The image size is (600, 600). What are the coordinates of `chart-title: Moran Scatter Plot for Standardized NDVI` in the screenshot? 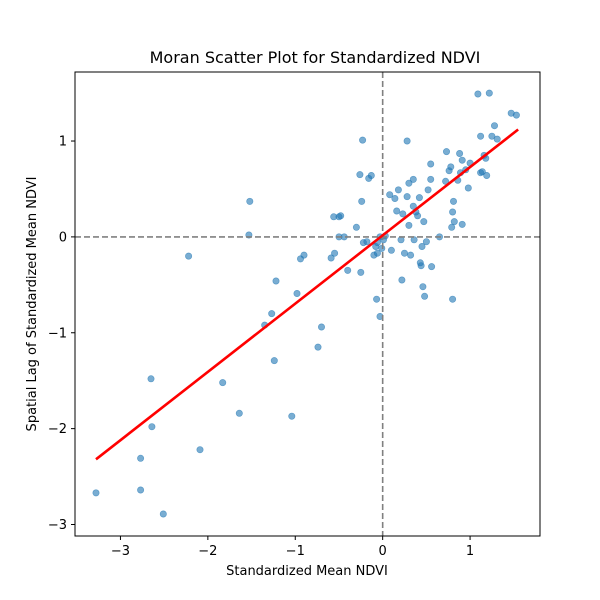 It's located at (315, 57).